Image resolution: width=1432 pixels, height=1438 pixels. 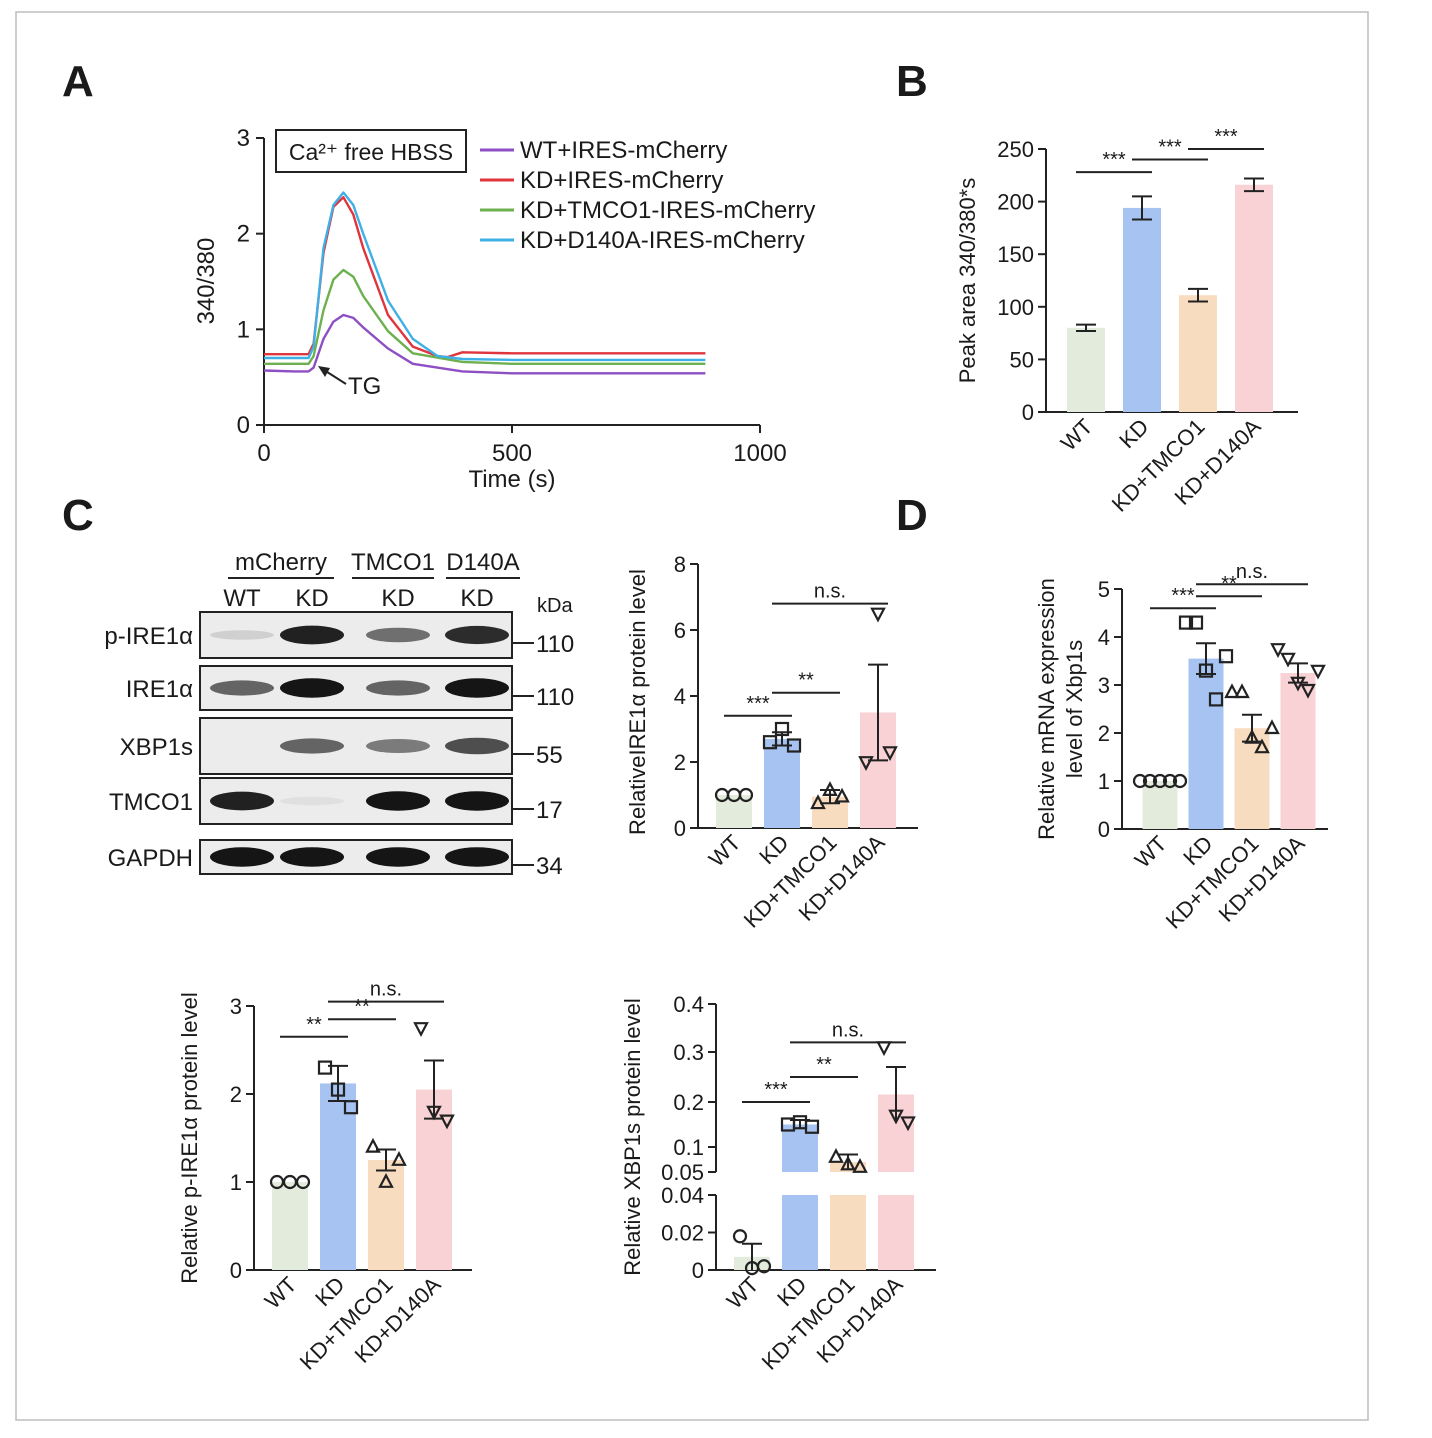 I want to click on blot-row-label: TMCO1, so click(x=151, y=802).